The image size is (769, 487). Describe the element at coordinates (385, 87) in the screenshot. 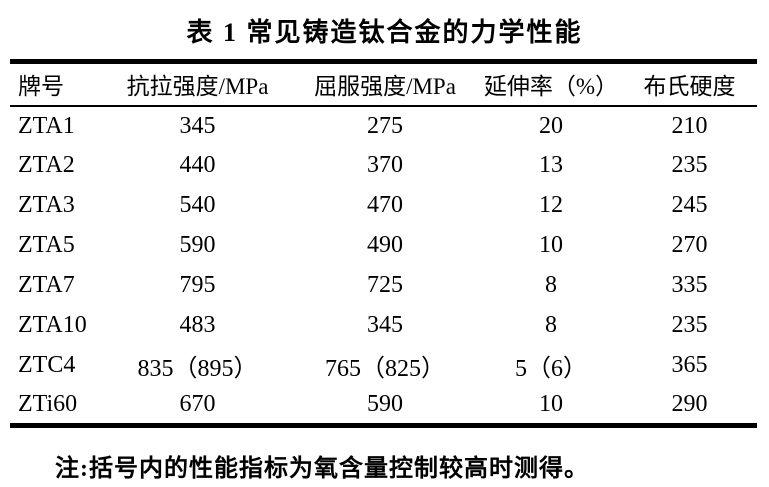

I see `column-header: 屈服强度/MPa` at that location.